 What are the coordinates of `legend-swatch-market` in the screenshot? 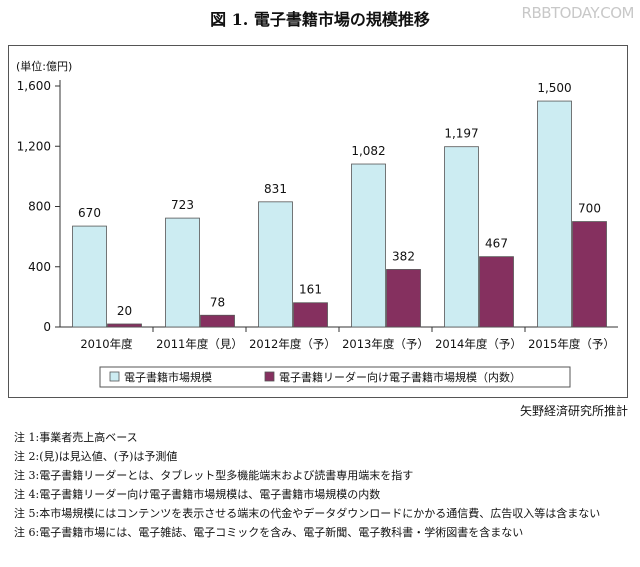 It's located at (114, 376).